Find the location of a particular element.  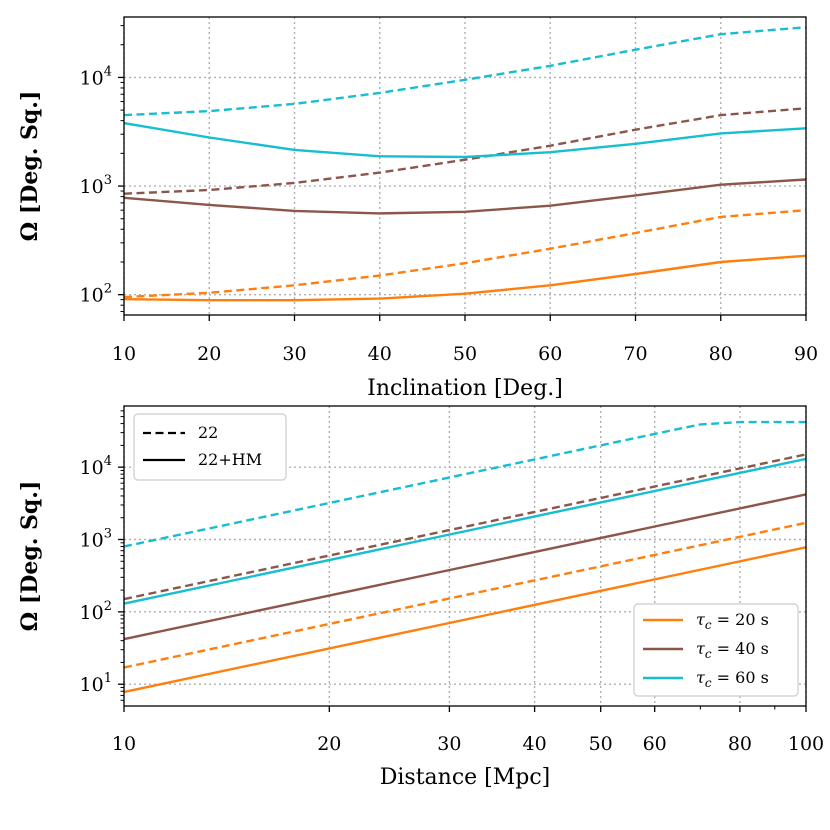

color-legend-label: τc = 20 s is located at coordinates (732, 621).